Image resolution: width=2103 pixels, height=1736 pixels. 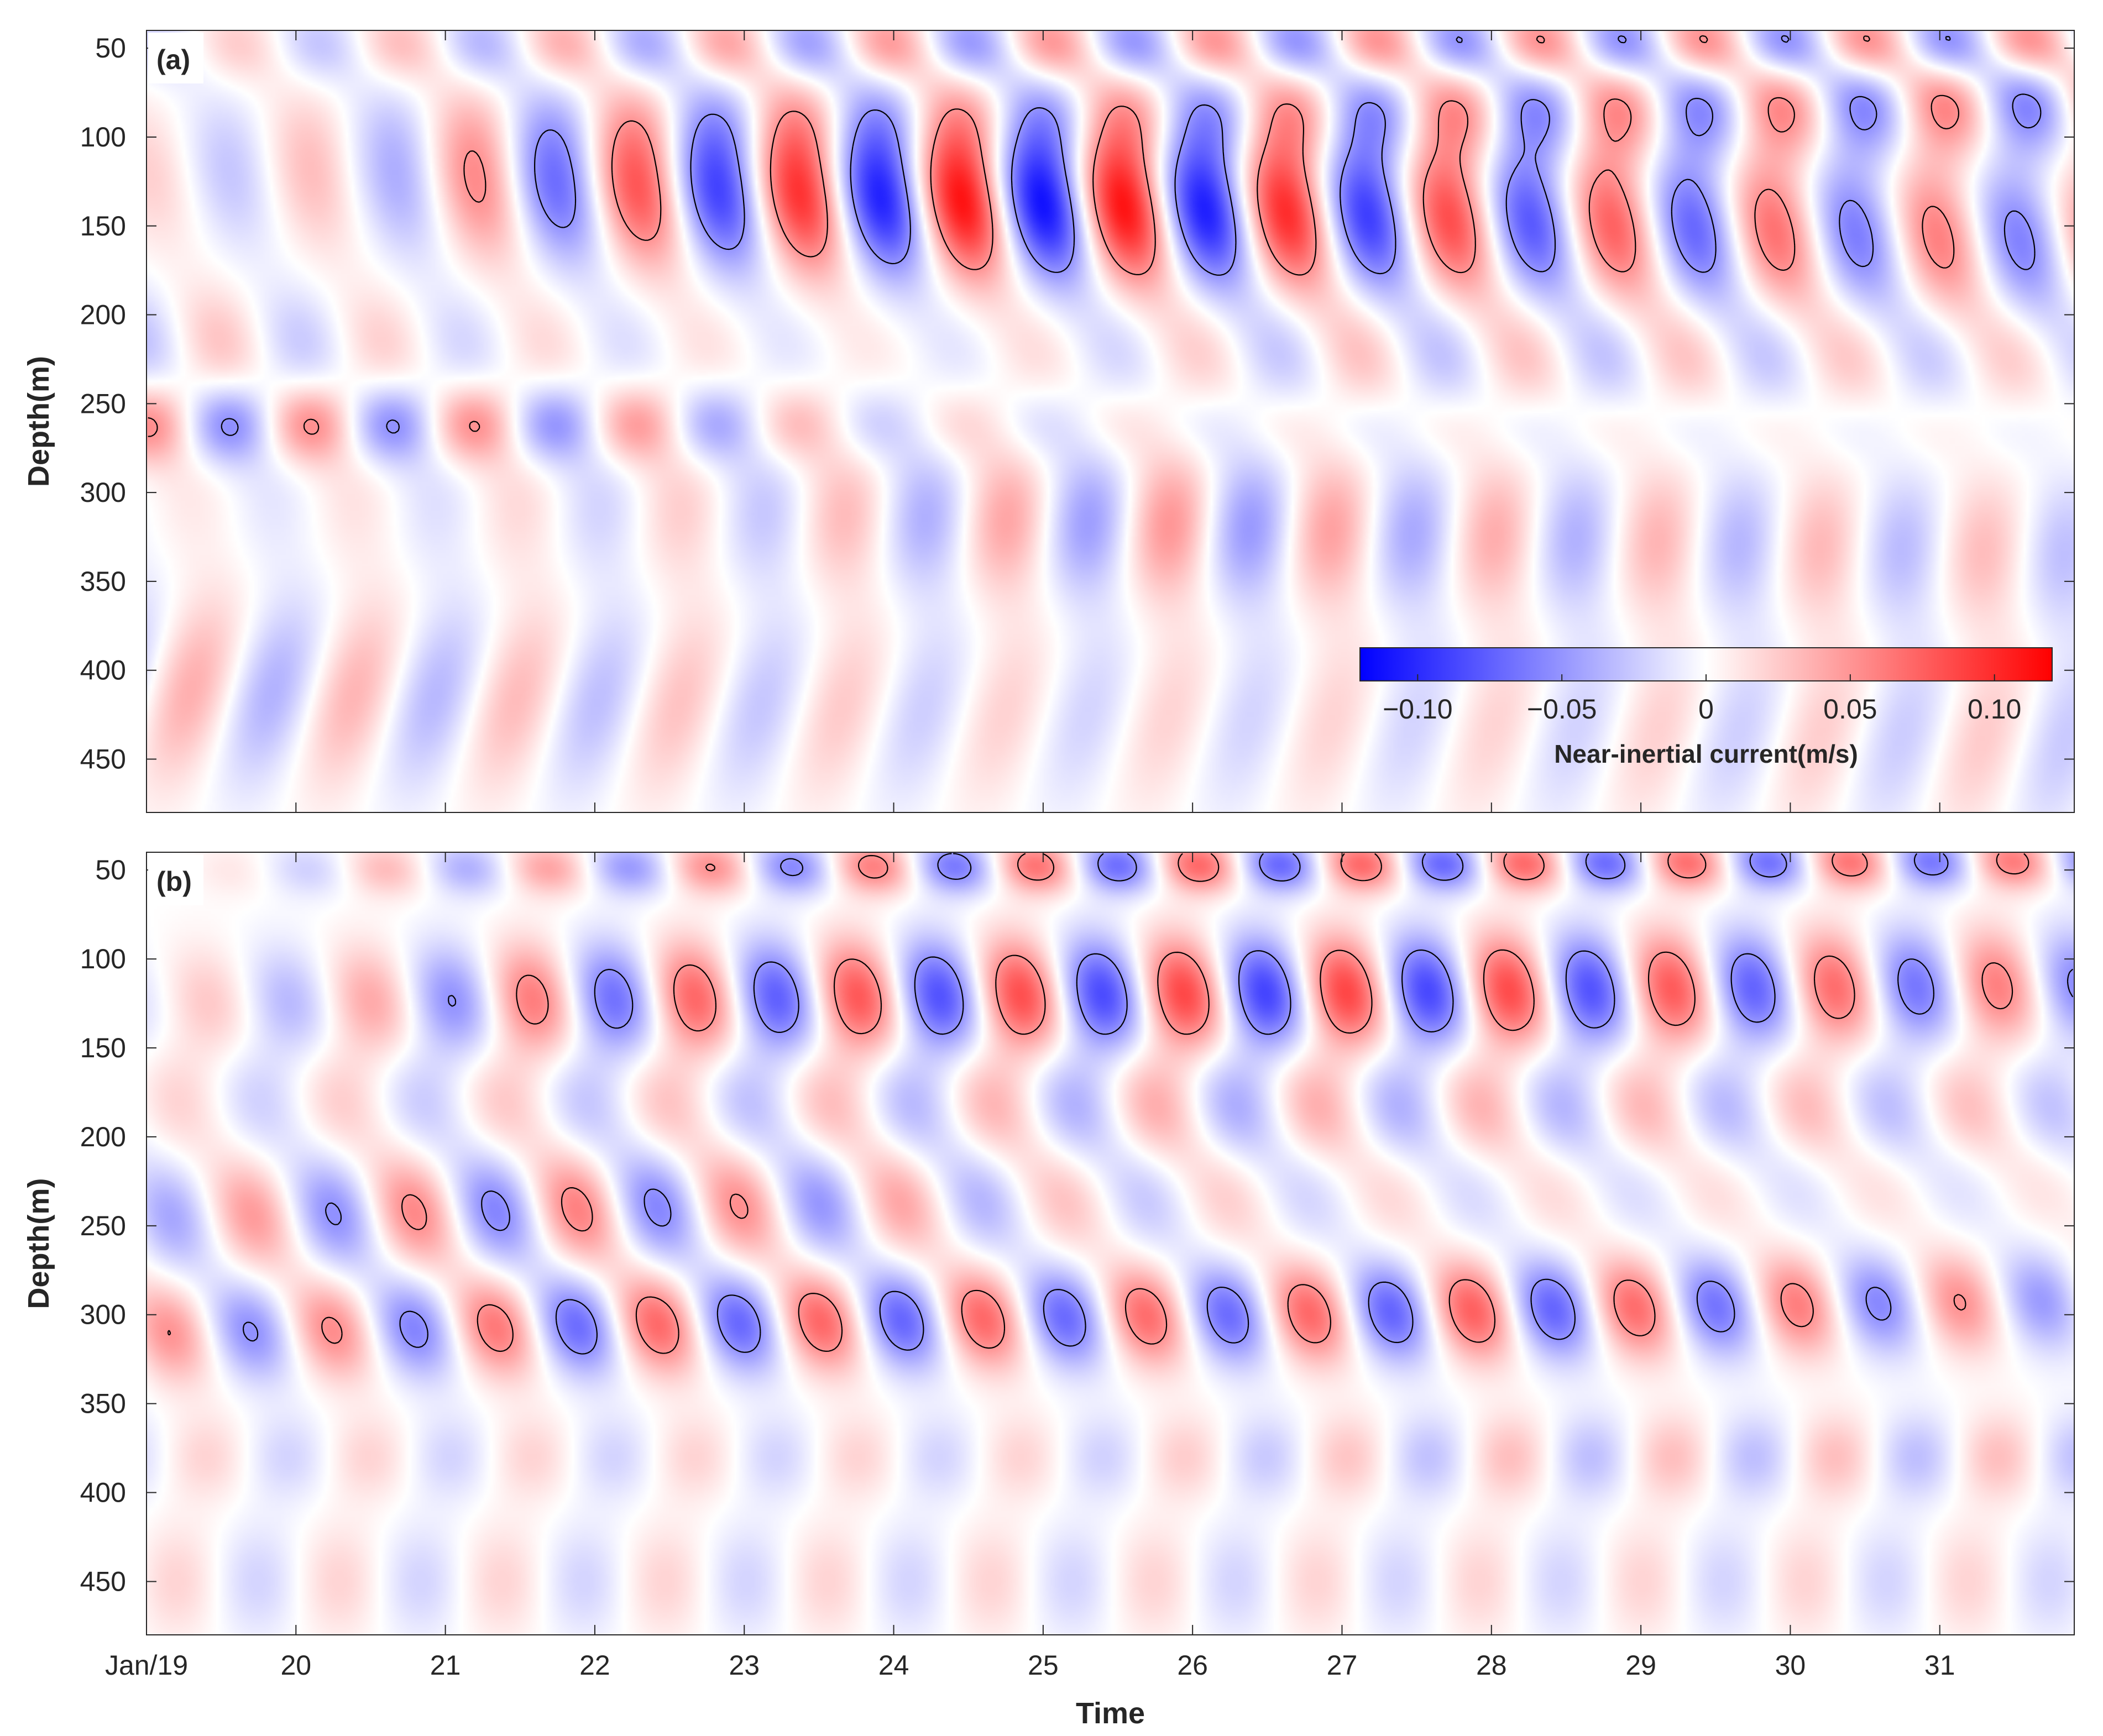 I want to click on x-tick-label: 30, so click(x=1790, y=1666).